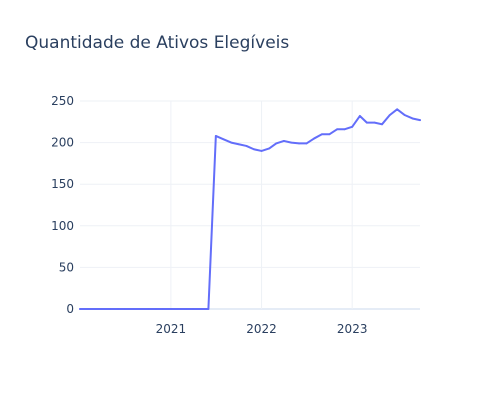  Describe the element at coordinates (70, 309) in the screenshot. I see `y-tick-label: 0` at that location.